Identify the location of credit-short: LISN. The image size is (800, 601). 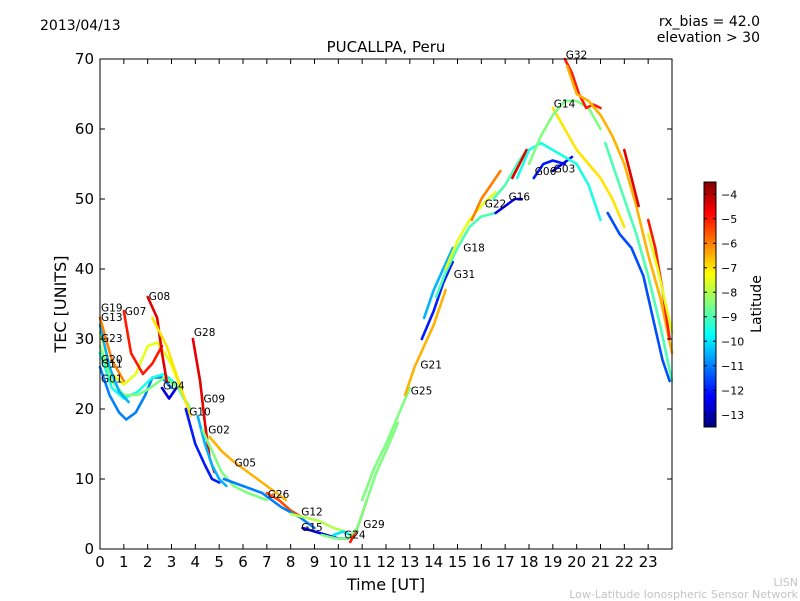
(785, 582).